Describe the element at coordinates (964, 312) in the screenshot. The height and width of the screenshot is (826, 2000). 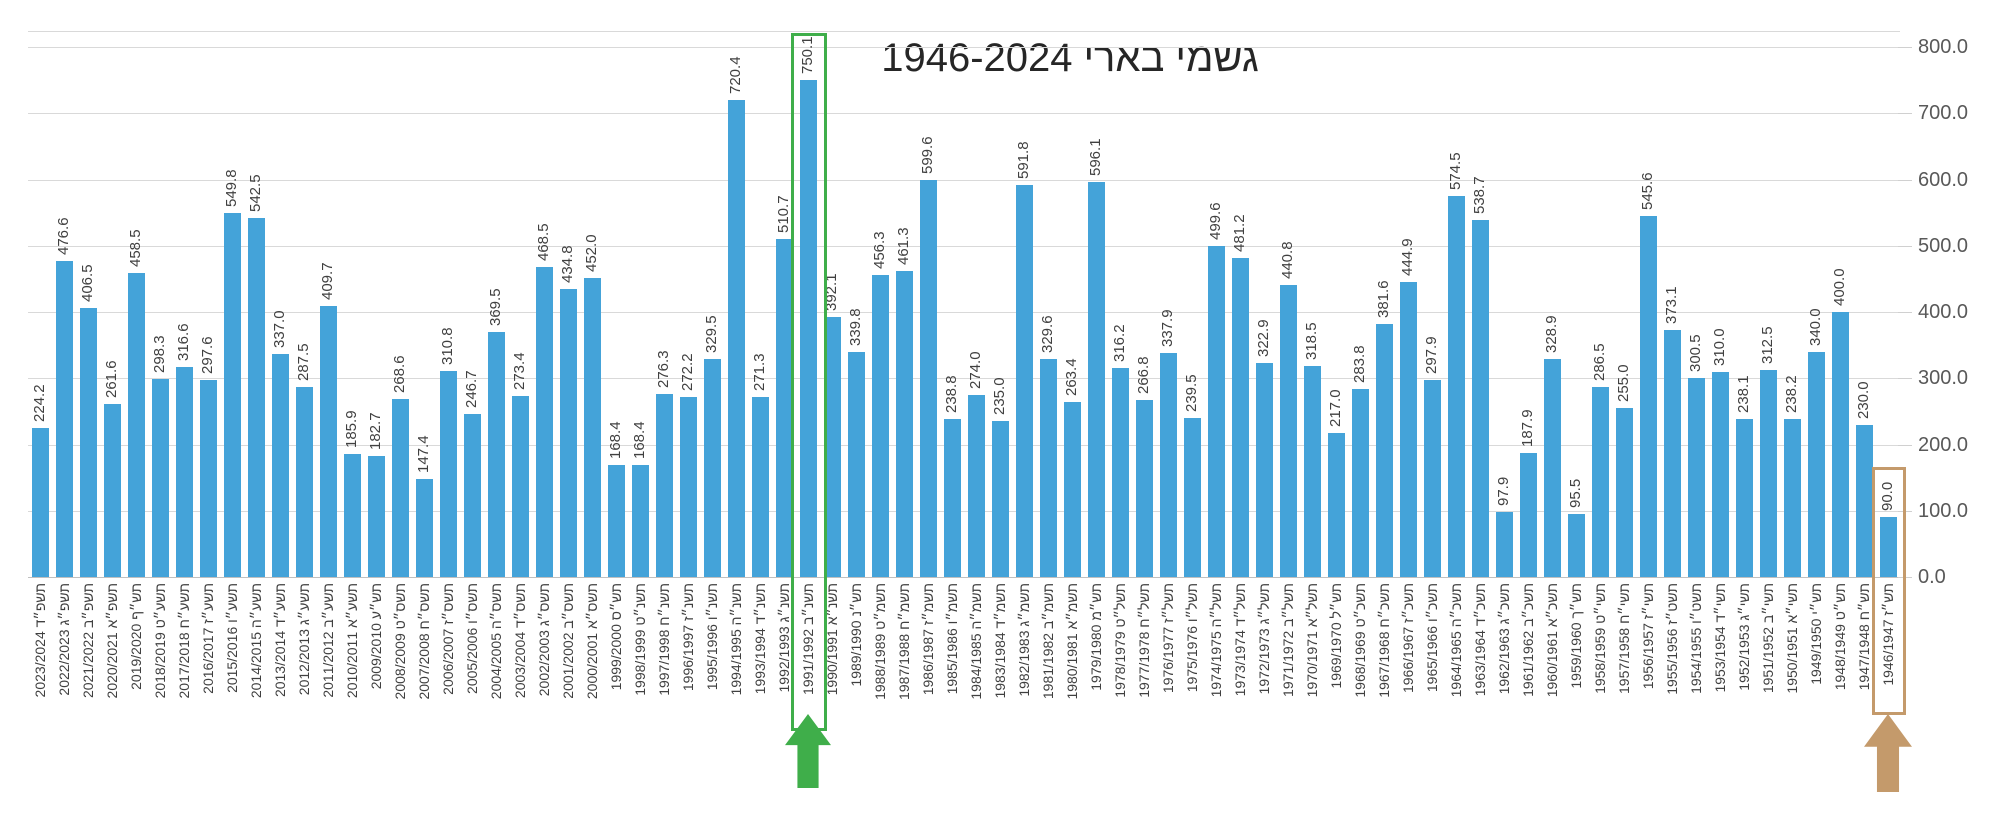
I see `gridline-400.0` at that location.